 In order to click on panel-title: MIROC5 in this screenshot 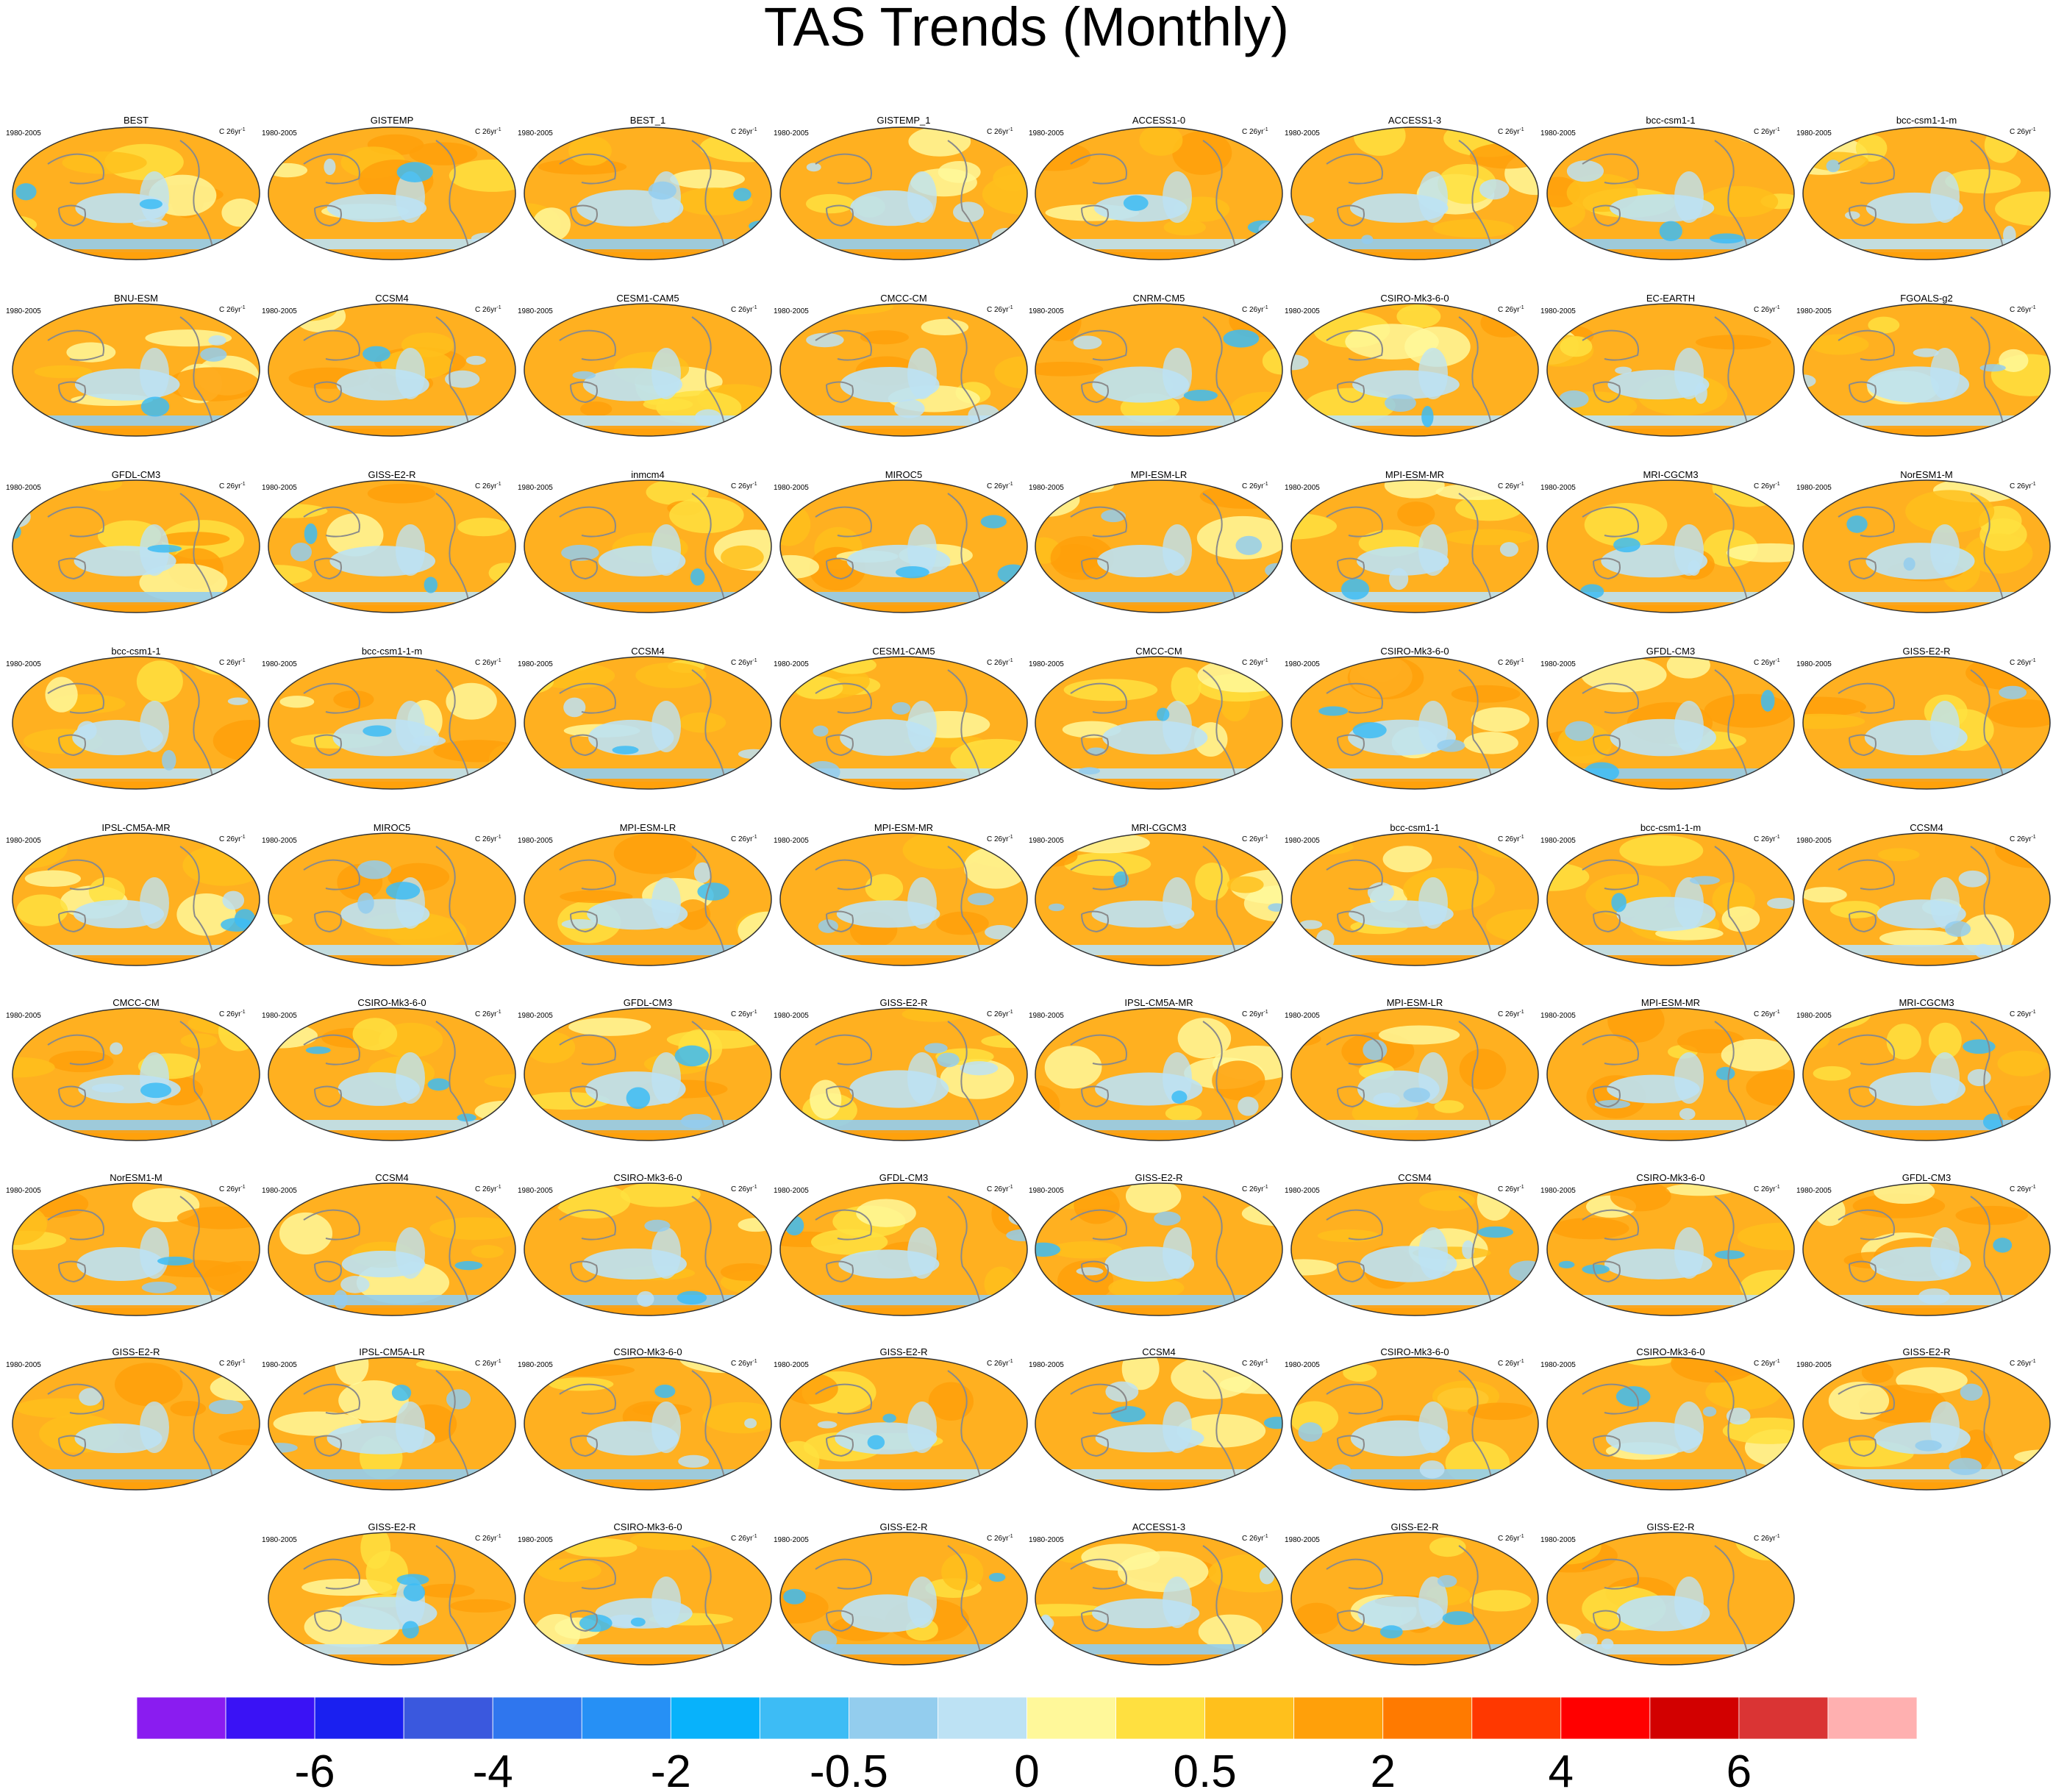, I will do `click(392, 828)`.